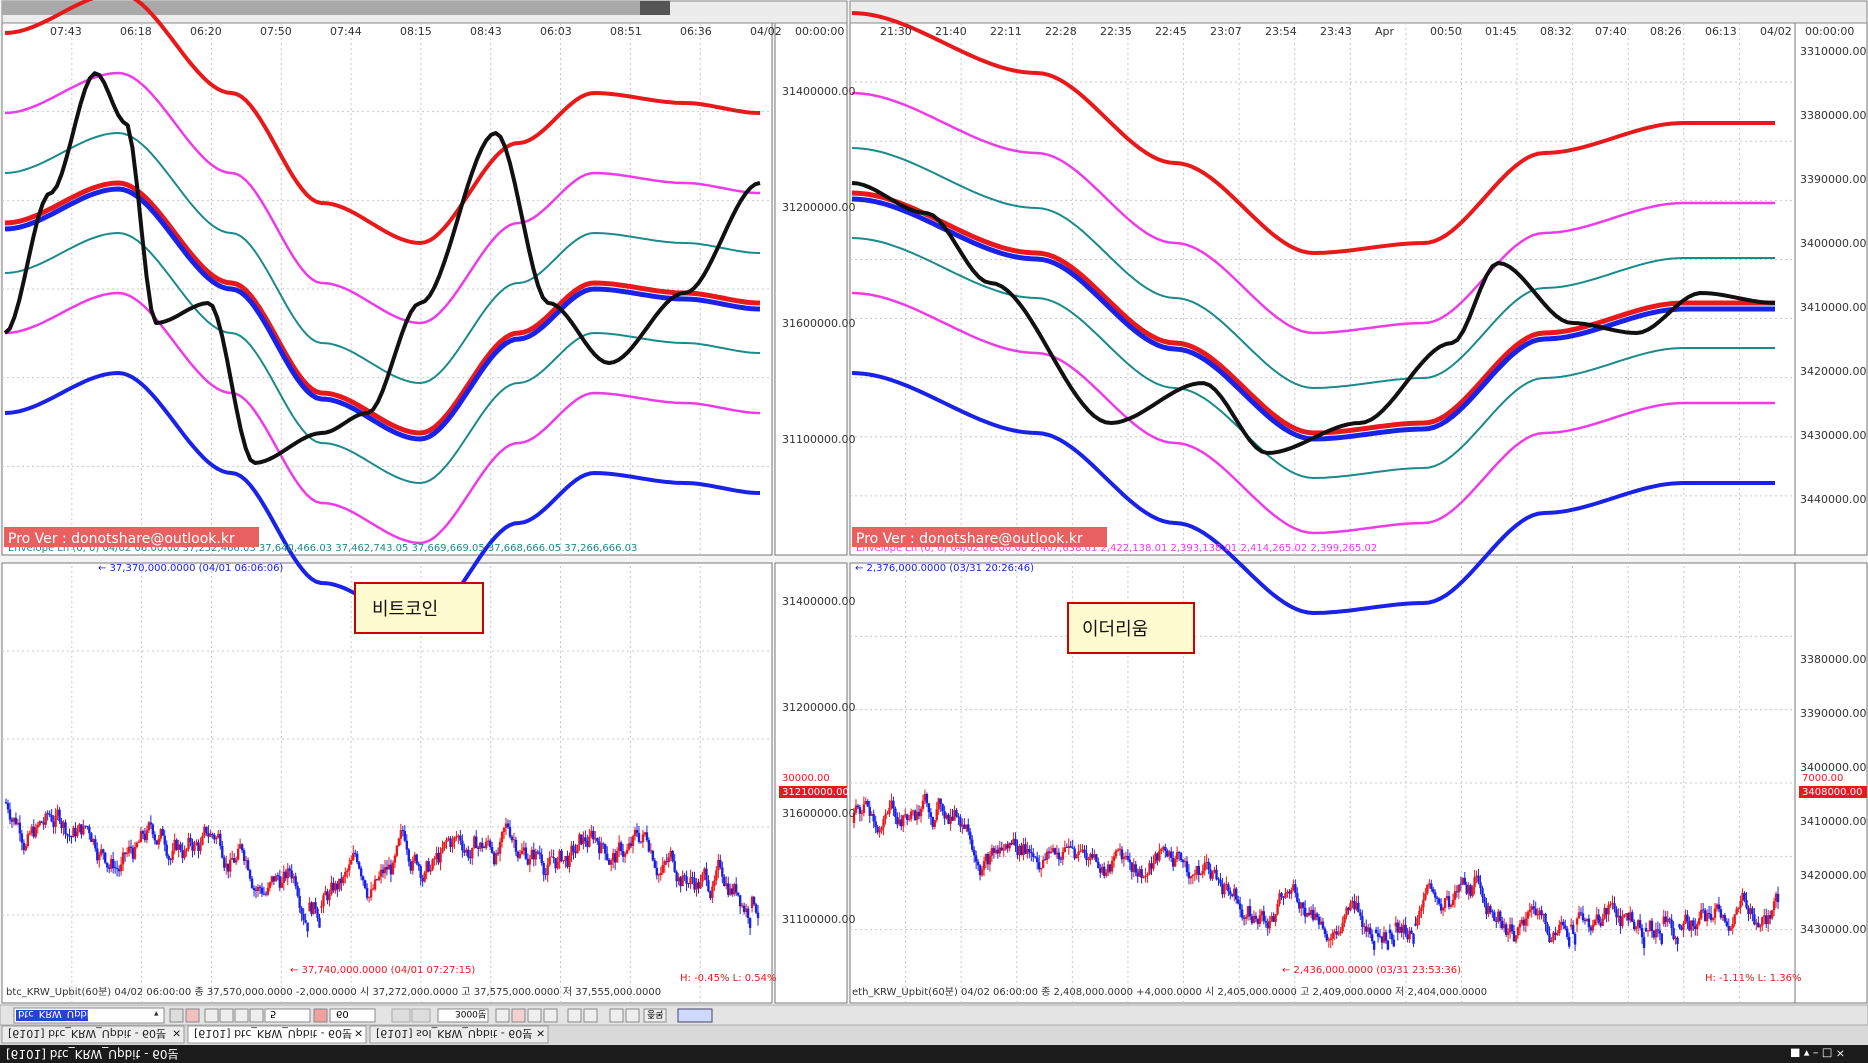 Image resolution: width=1868 pixels, height=1063 pixels. Describe the element at coordinates (655, 1015) in the screenshot. I see `list-button` at that location.